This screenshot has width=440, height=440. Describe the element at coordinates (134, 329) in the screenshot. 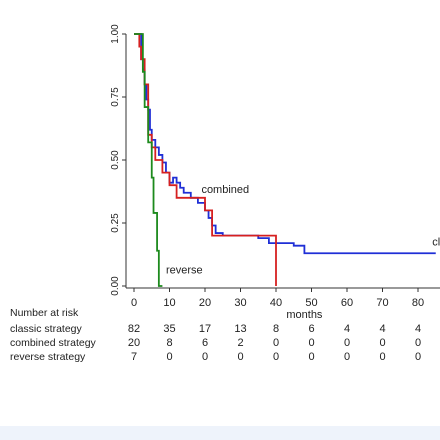

I see `risk-value: 82` at that location.